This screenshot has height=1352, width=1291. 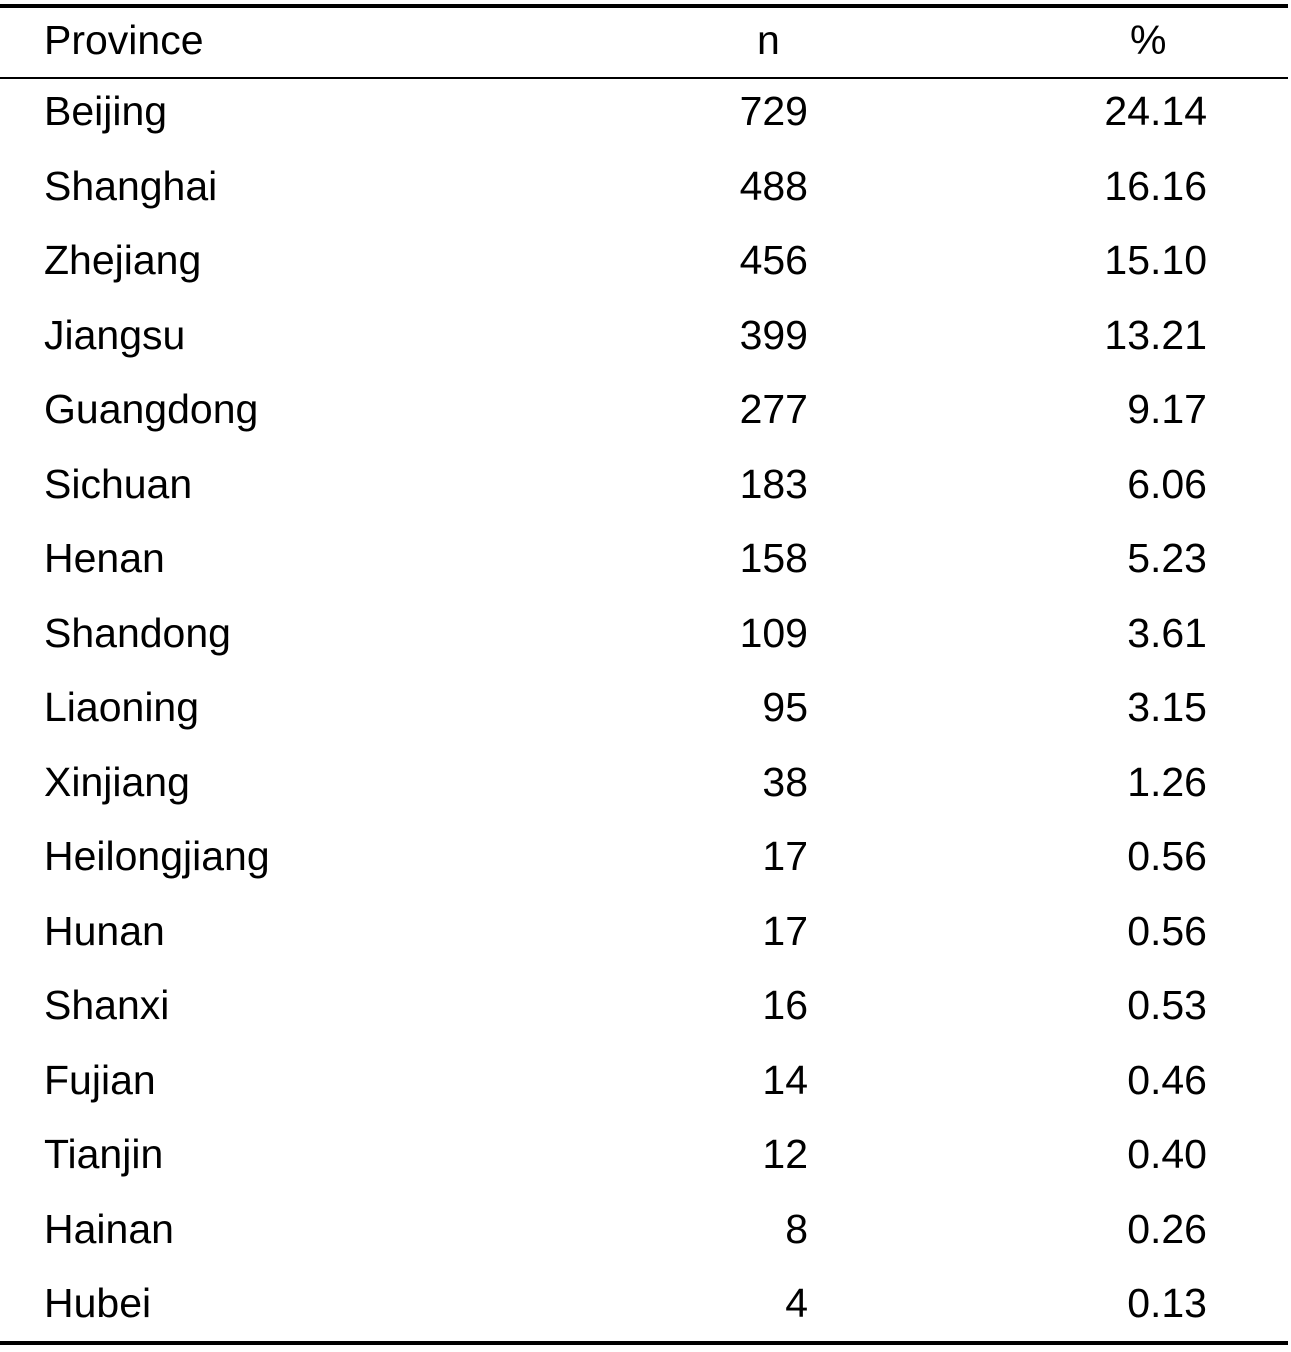 What do you see at coordinates (115, 334) in the screenshot?
I see `province-cell: Jiangsu` at bounding box center [115, 334].